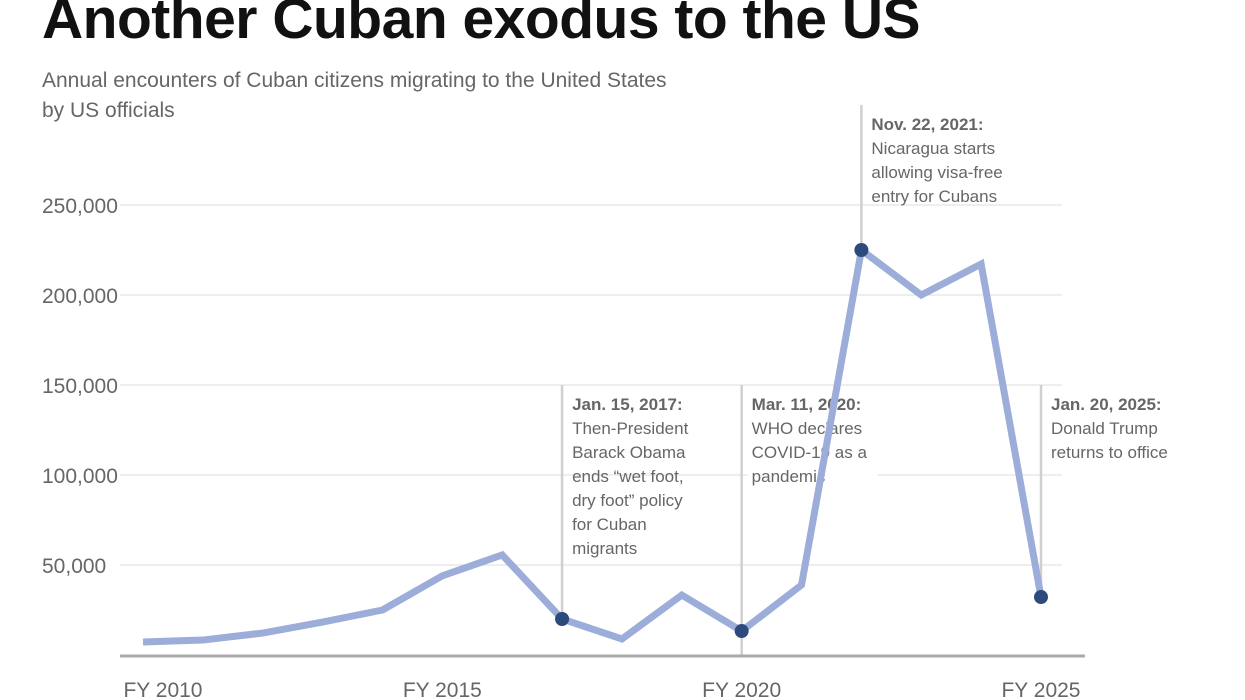 The height and width of the screenshot is (700, 1245). Describe the element at coordinates (80, 386) in the screenshot. I see `y-tick-label: 150,000` at that location.